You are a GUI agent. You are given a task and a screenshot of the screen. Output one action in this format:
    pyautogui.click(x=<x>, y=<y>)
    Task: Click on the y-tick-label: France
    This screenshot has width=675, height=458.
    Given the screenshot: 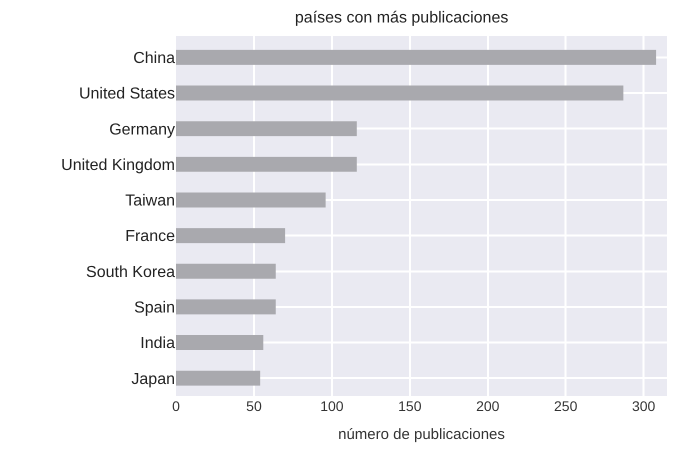 What is the action you would take?
    pyautogui.click(x=150, y=237)
    